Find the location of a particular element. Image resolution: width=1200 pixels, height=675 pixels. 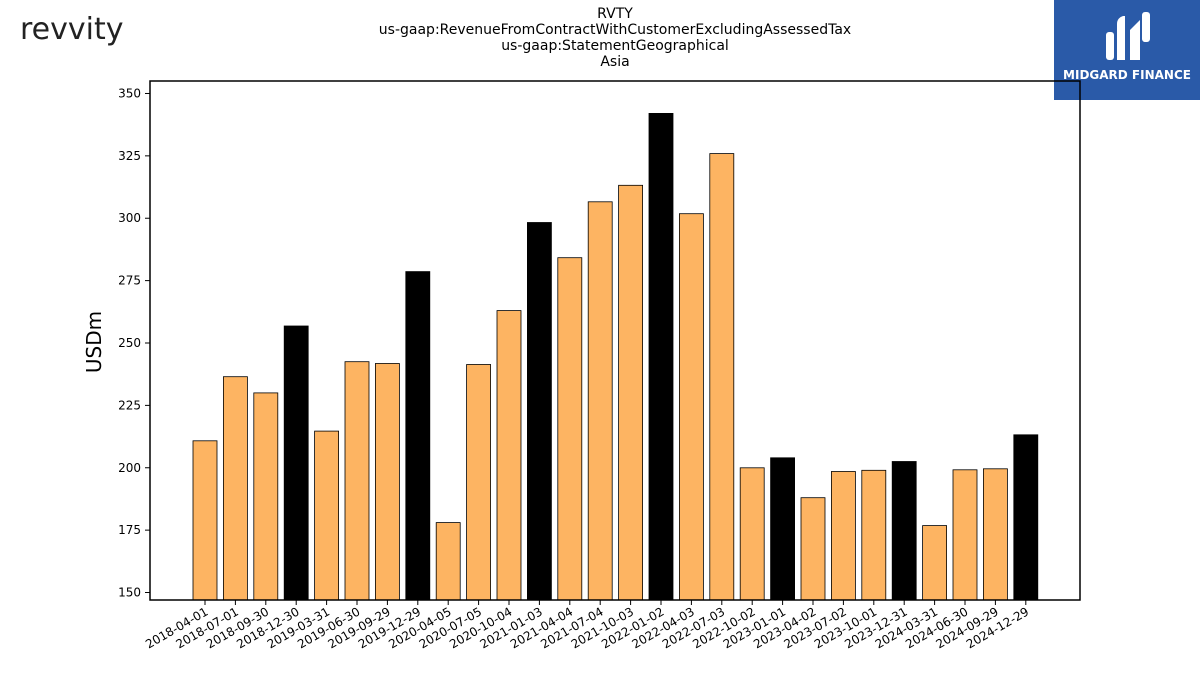

title-line-ticker: RVTY is located at coordinates (615, 14).